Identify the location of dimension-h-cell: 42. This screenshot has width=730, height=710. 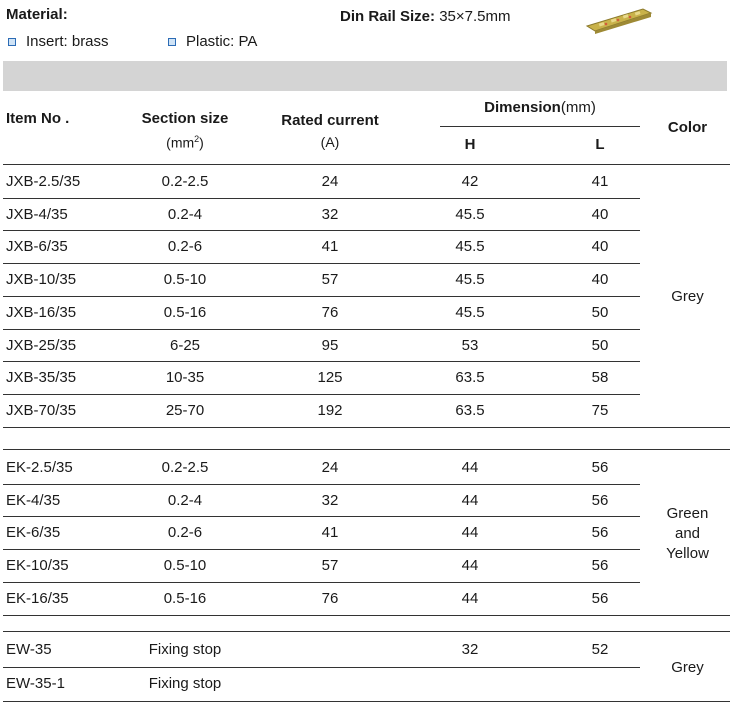
(470, 181).